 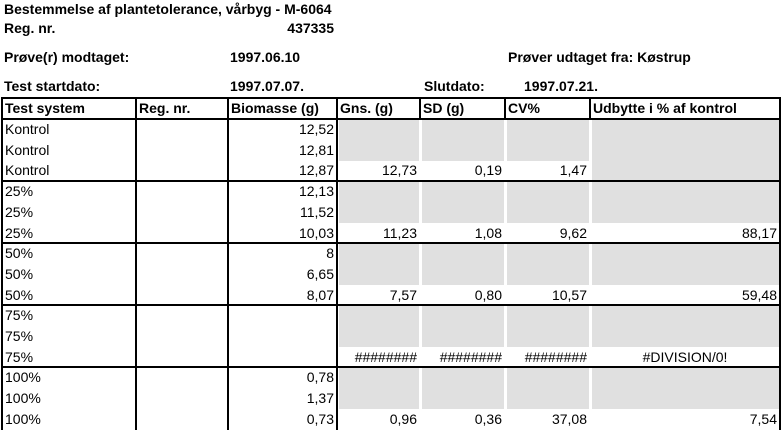 What do you see at coordinates (569, 294) in the screenshot?
I see `table-cell: 10,57` at bounding box center [569, 294].